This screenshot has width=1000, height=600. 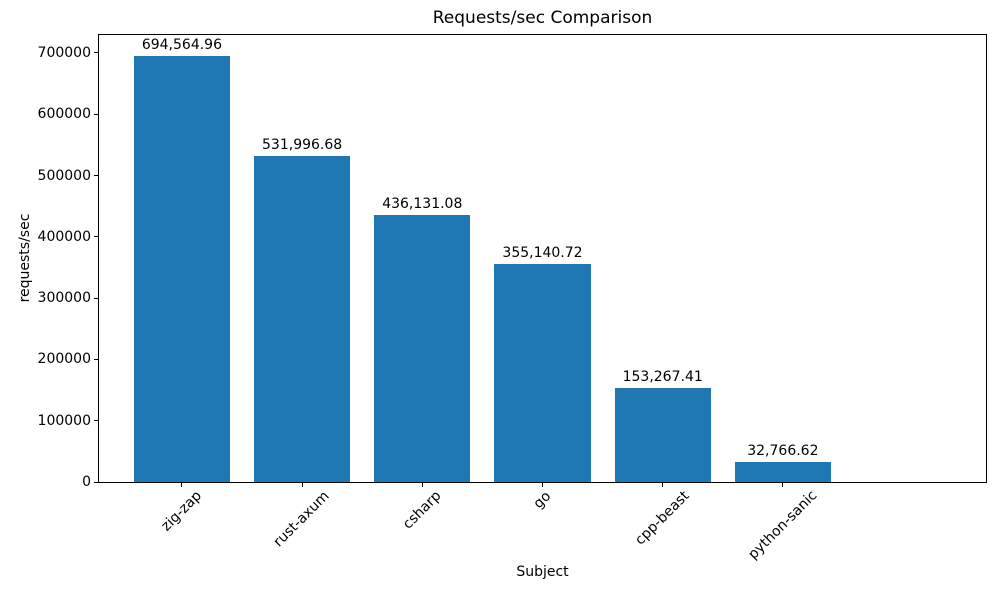 I want to click on x-tick-label: rust-axum, so click(x=301, y=519).